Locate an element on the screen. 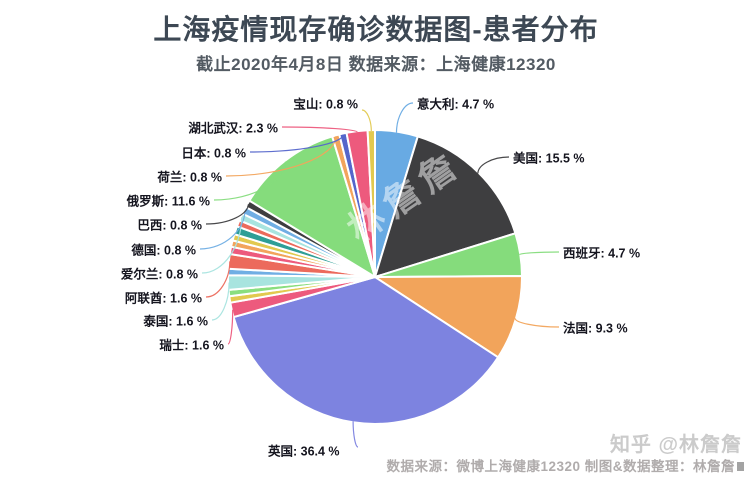  leader-line-泰国 is located at coordinates (220, 301).